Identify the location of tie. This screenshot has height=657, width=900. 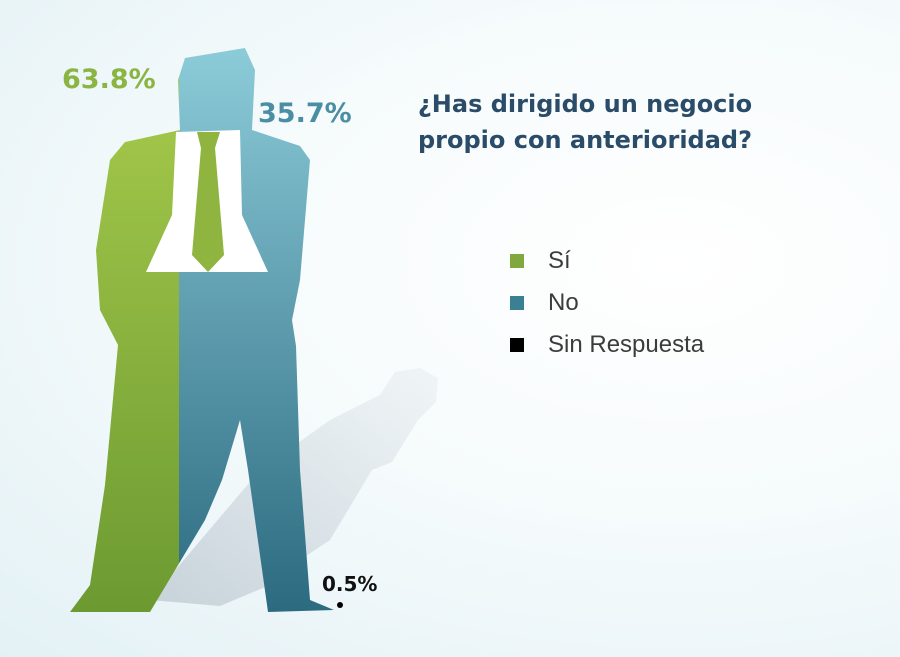
(208, 202).